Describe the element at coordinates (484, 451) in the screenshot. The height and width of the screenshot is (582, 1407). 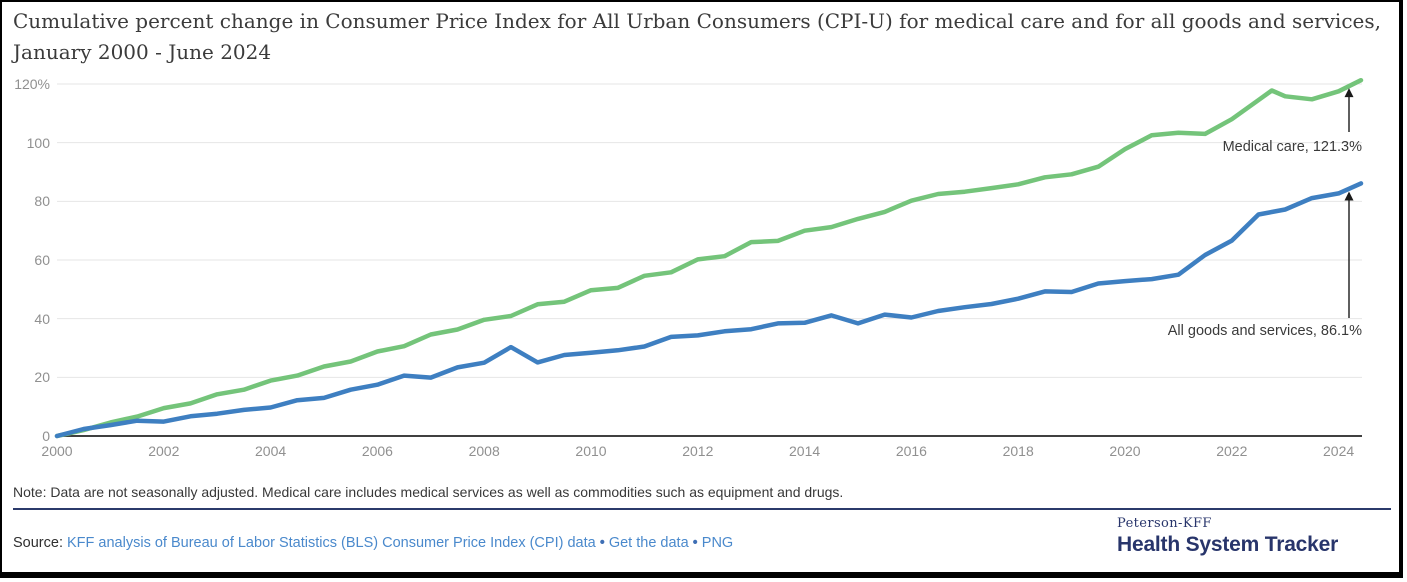
I see `x-axis-tick-label: 2008` at that location.